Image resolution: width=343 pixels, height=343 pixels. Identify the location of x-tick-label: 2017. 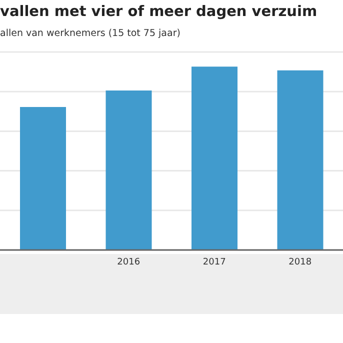
(214, 262).